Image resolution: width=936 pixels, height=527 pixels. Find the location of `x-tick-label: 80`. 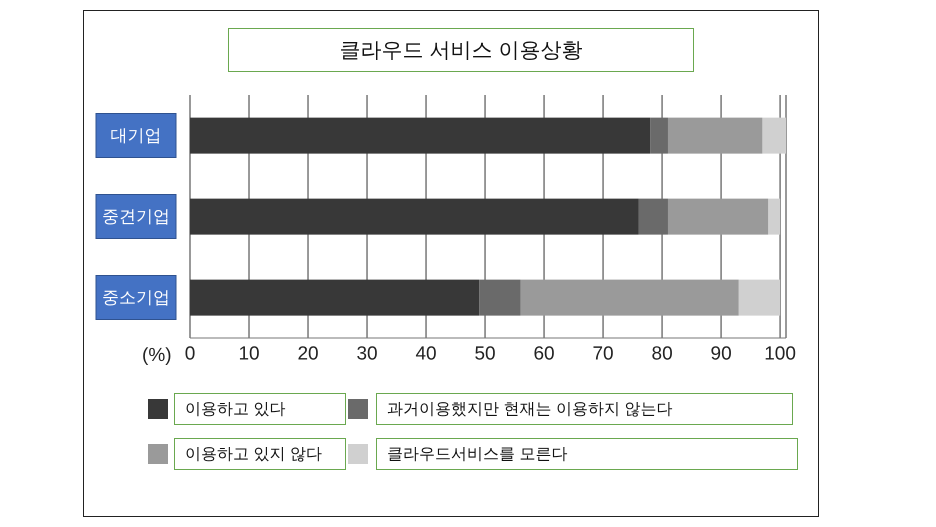

x-tick-label: 80 is located at coordinates (662, 353).